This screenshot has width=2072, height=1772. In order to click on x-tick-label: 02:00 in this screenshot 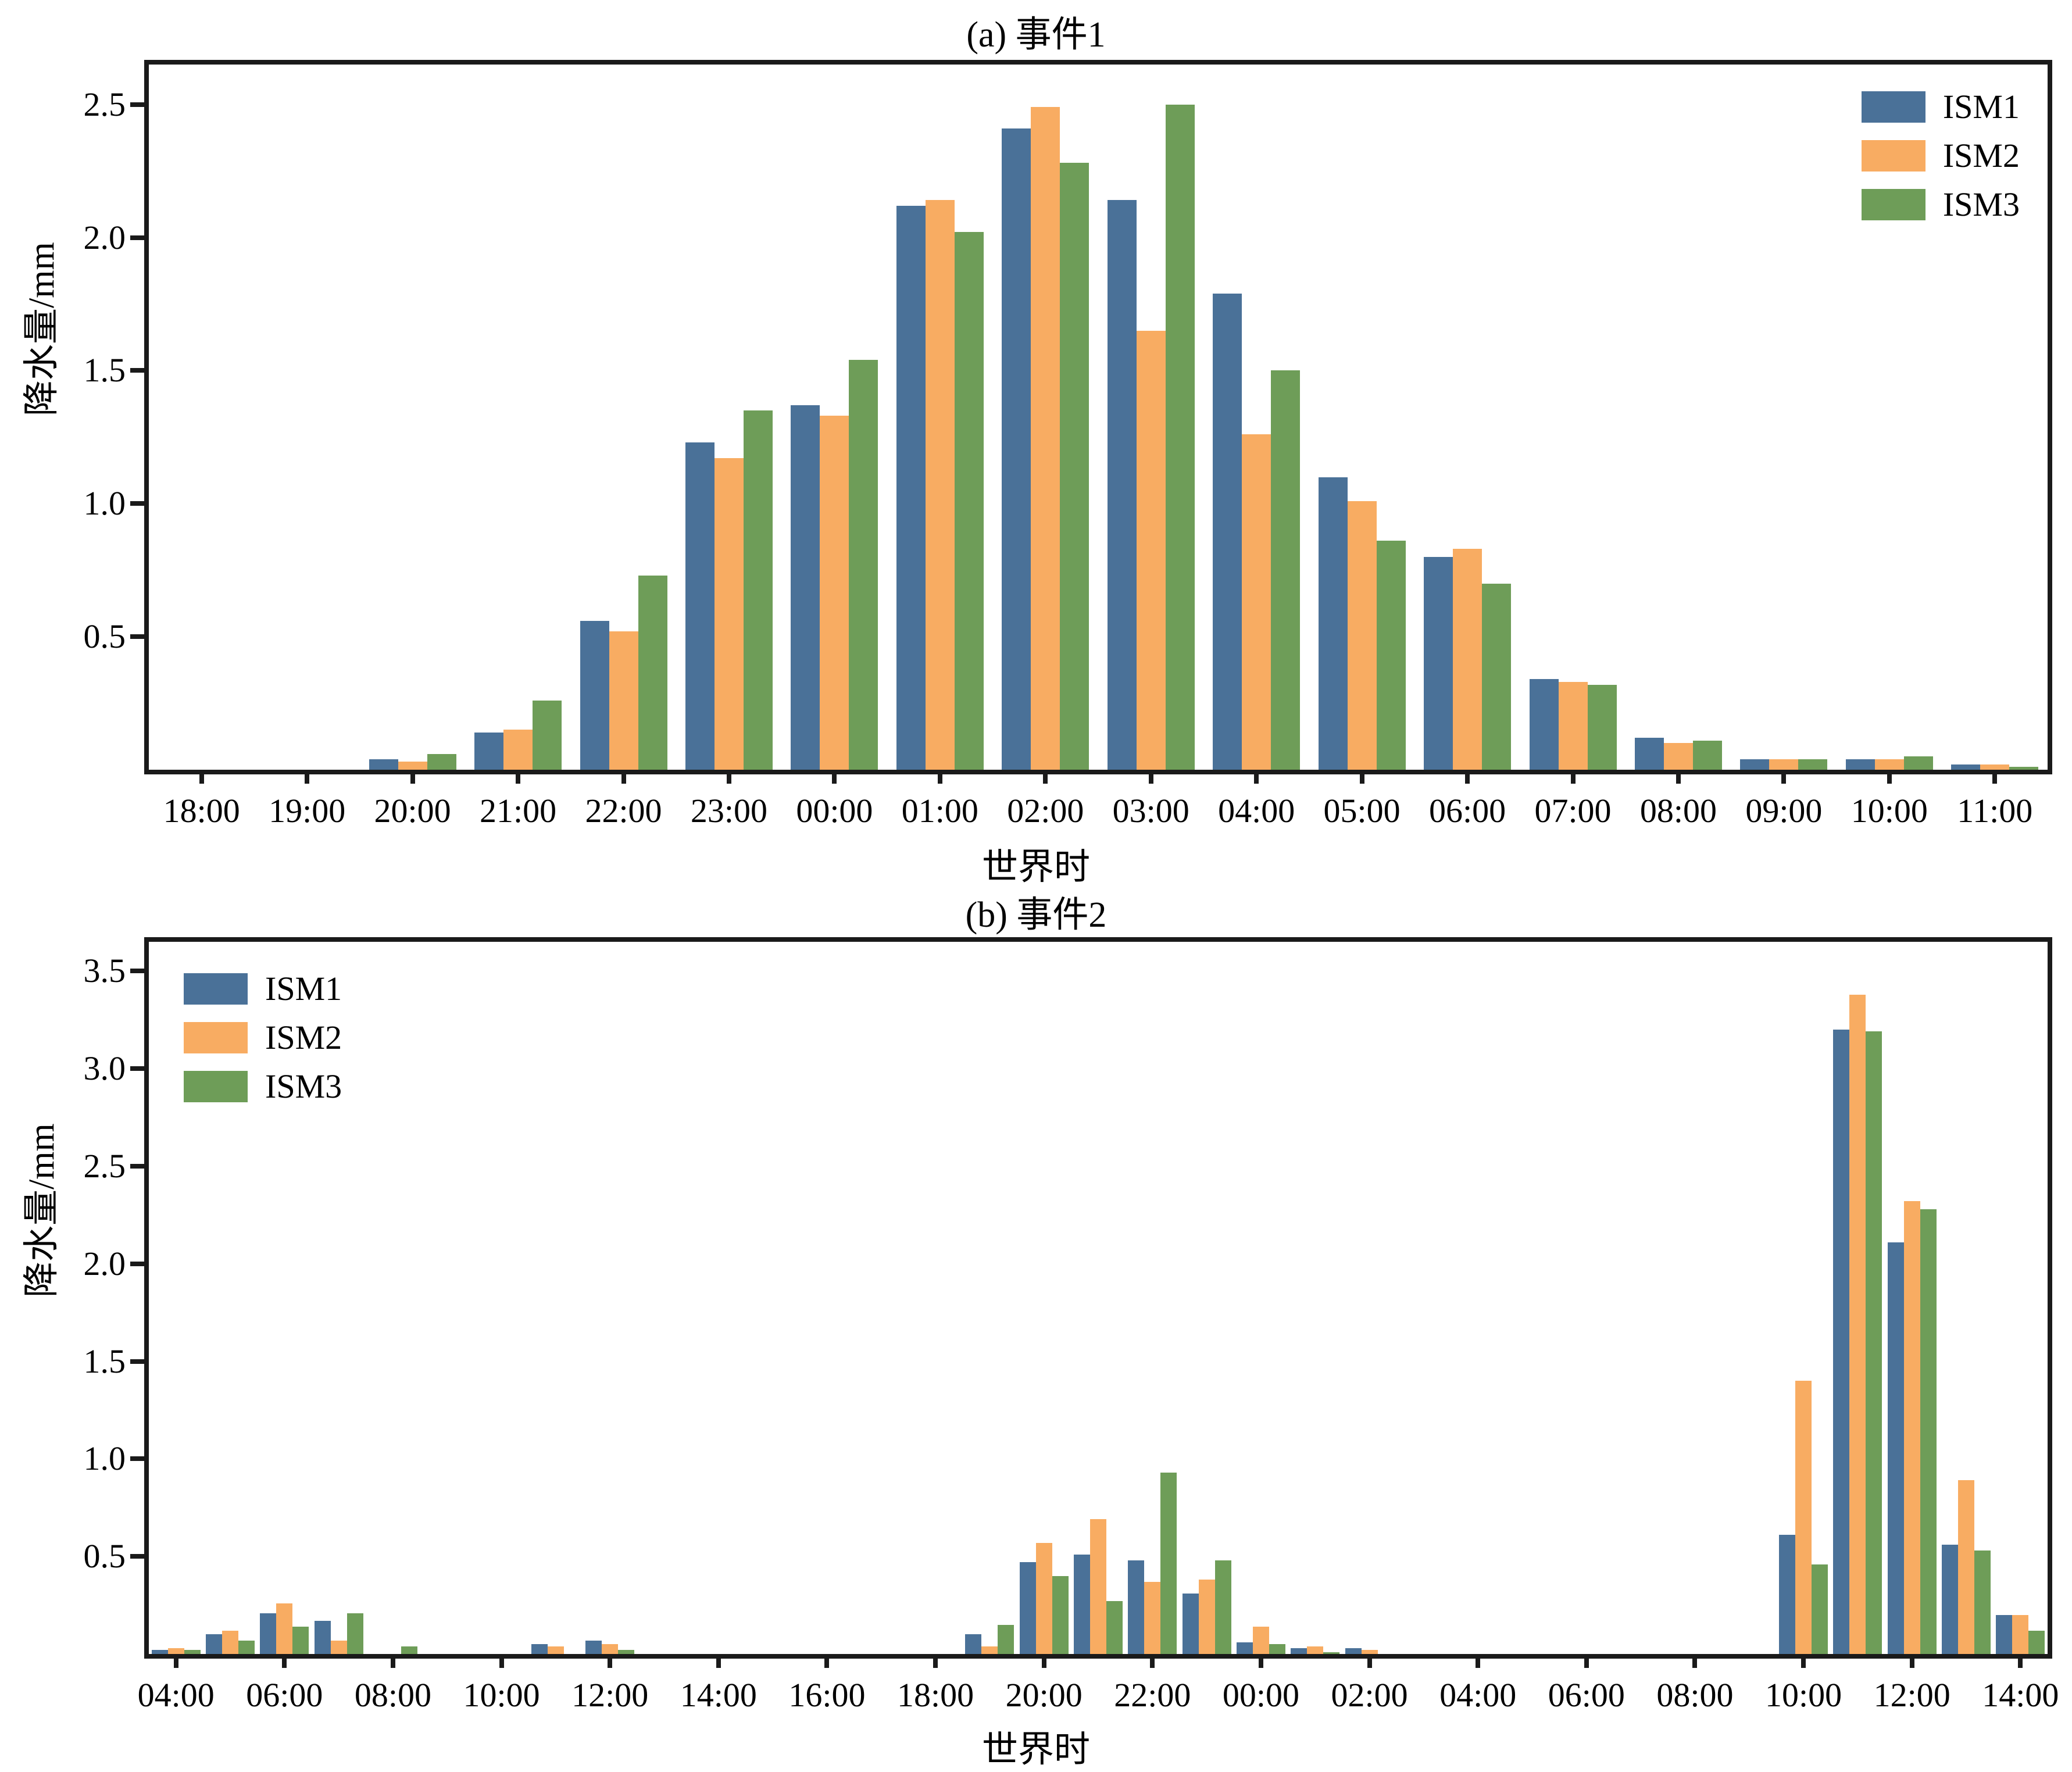, I will do `click(1370, 1695)`.